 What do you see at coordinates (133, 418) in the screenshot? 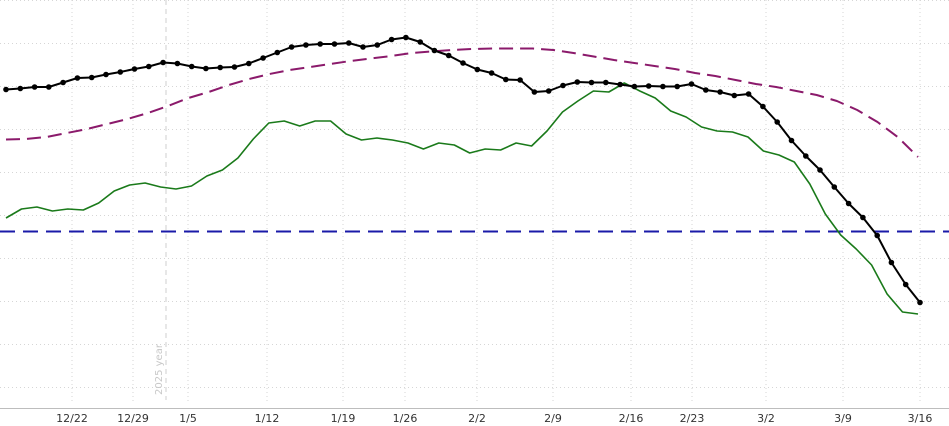
I see `x-tick-label: 12/29` at bounding box center [133, 418].